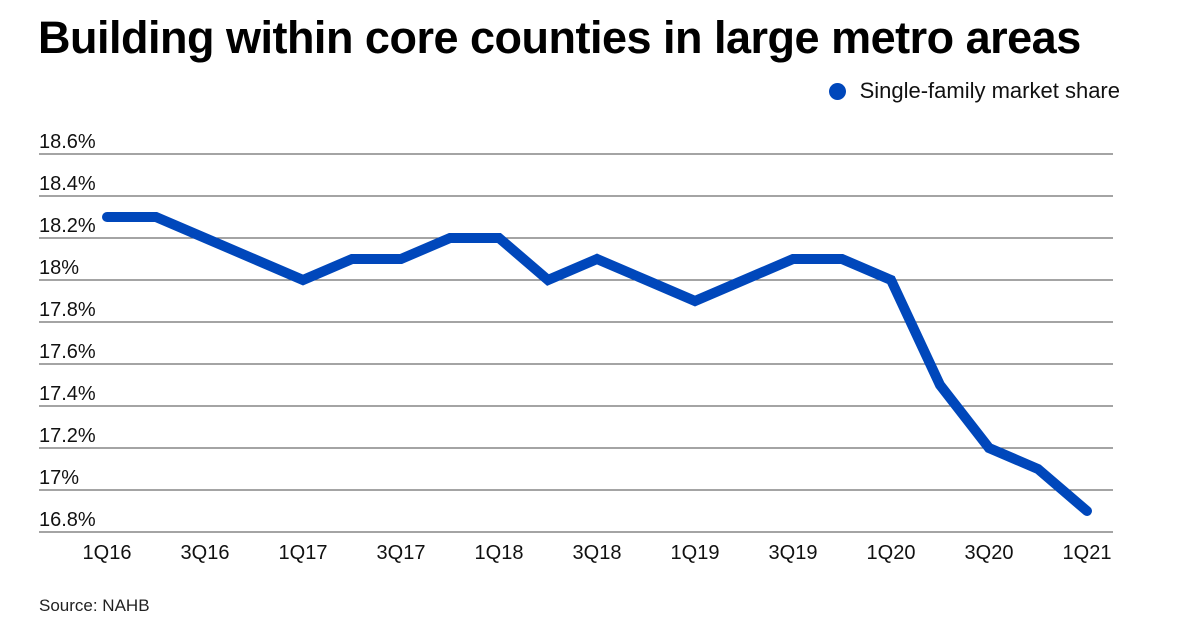  Describe the element at coordinates (67, 142) in the screenshot. I see `y-tick-label: 18.6%` at that location.